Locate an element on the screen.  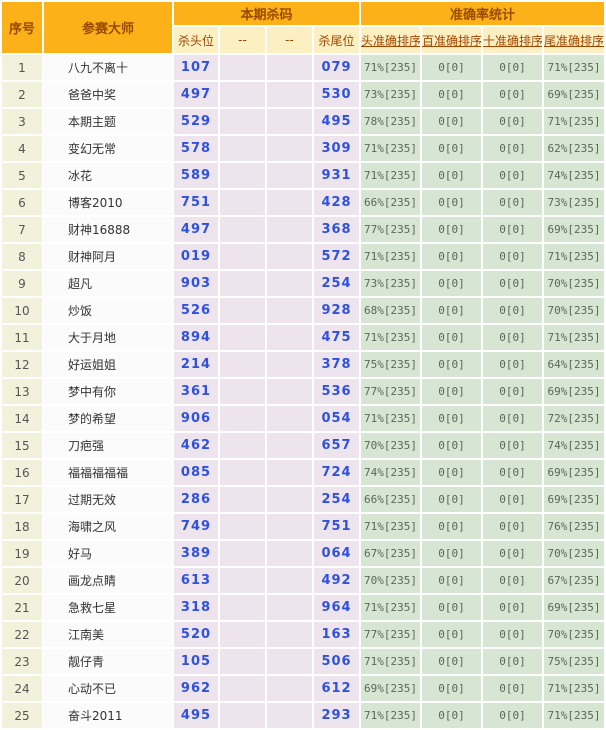
cell-serial-number: 10 is located at coordinates (22, 310).